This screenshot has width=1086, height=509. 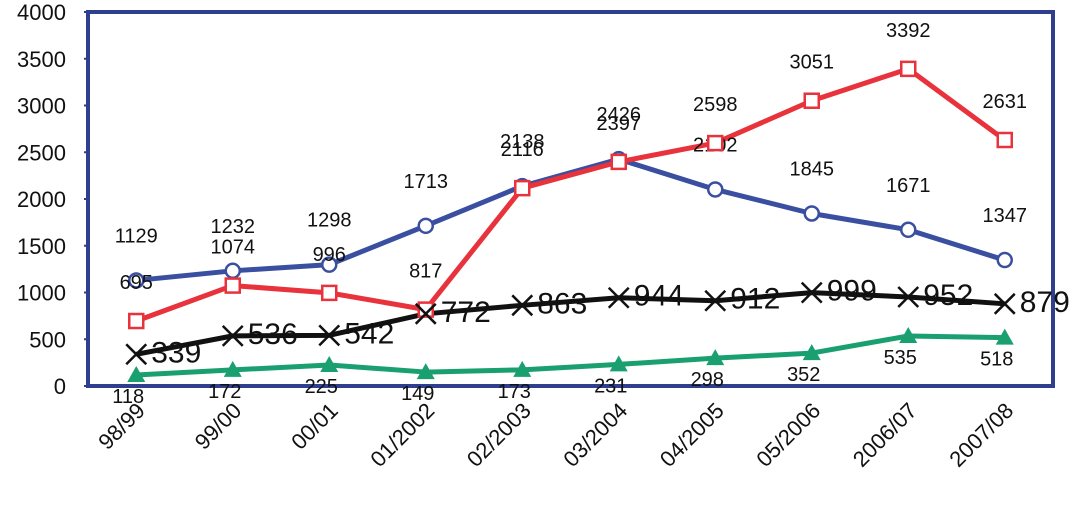 What do you see at coordinates (707, 380) in the screenshot?
I see `value-label: 298` at bounding box center [707, 380].